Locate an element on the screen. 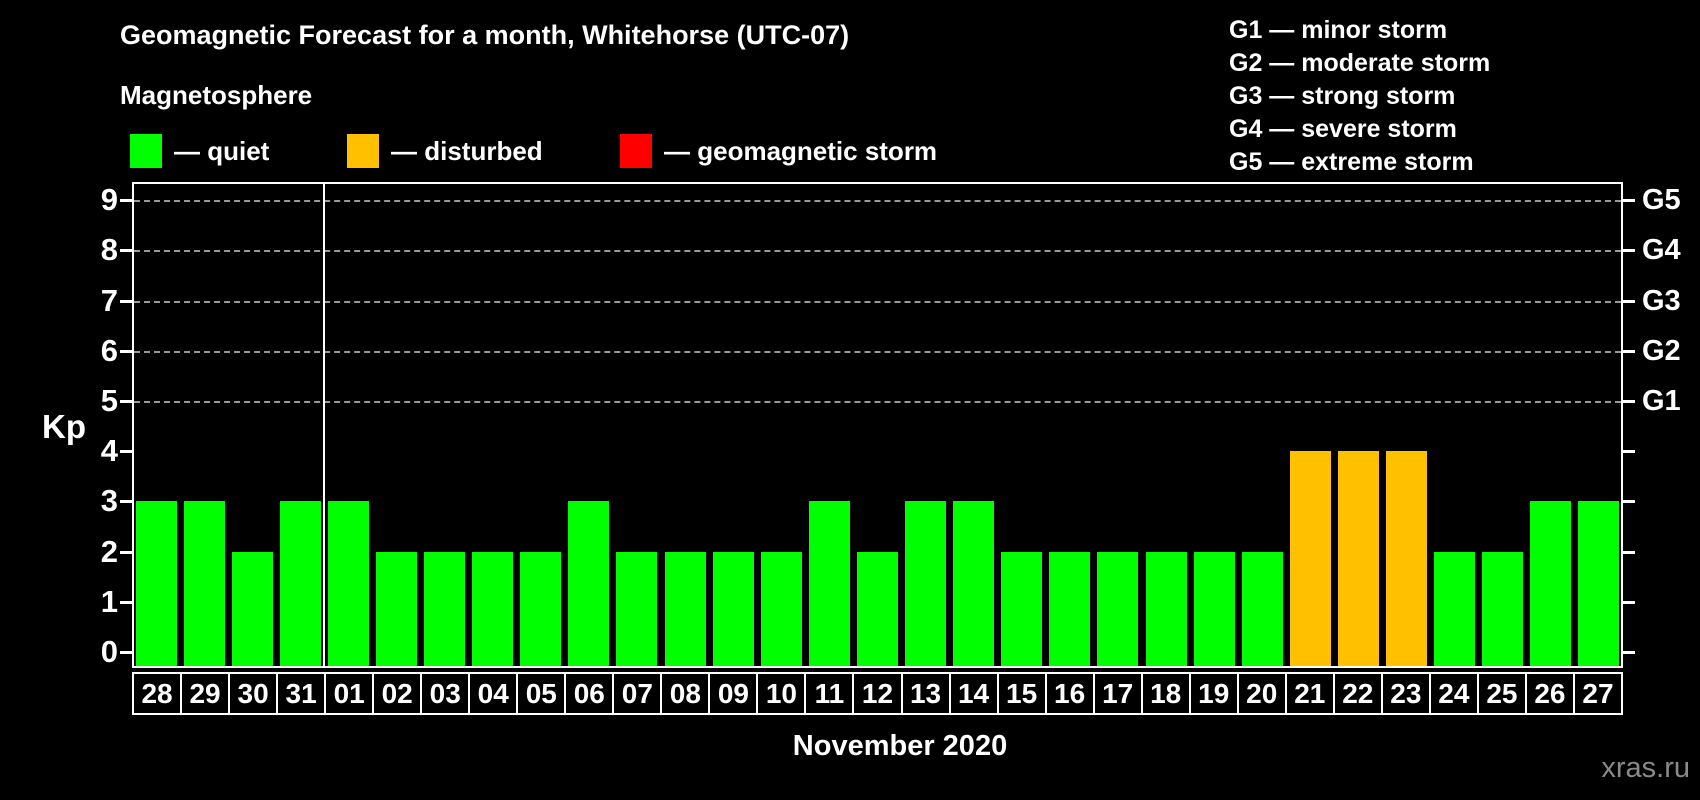  date-cell-01: 01 is located at coordinates (349, 693).